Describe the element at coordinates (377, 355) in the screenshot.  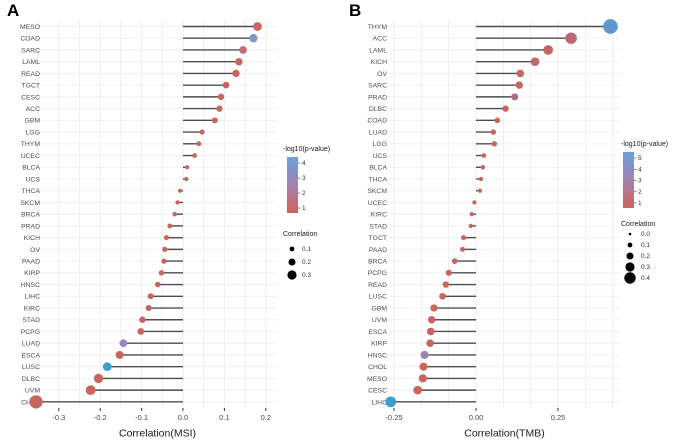
I see `category-label: HNSC` at that location.